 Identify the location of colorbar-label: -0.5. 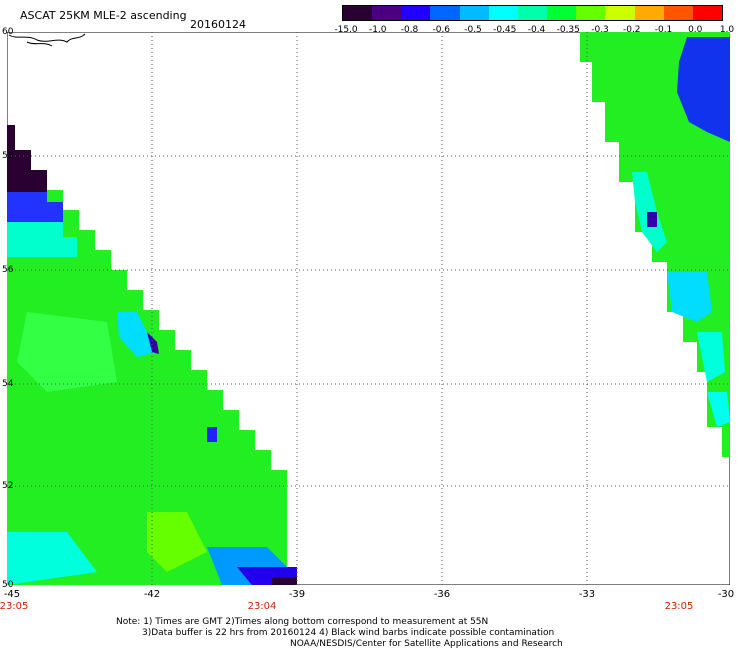
(473, 30).